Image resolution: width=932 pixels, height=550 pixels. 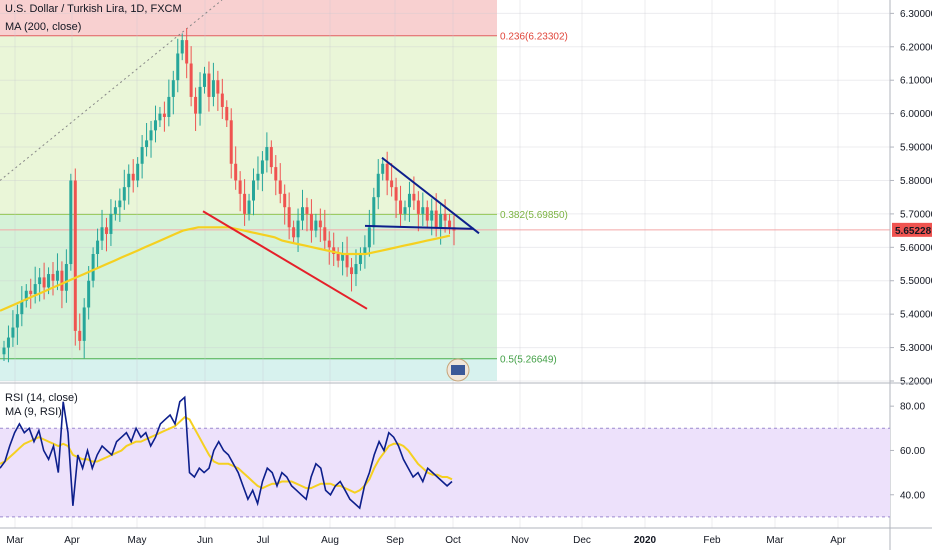 What do you see at coordinates (582, 540) in the screenshot?
I see `time-tick-label: Dec` at bounding box center [582, 540].